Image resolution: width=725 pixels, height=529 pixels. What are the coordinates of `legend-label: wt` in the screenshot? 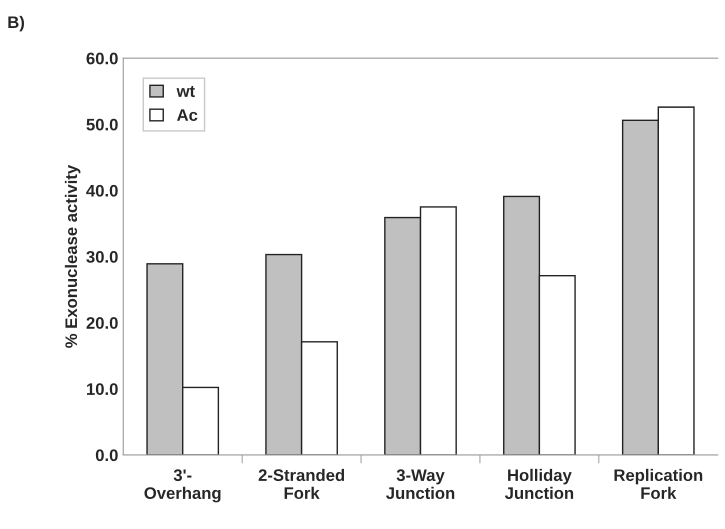 It's located at (185, 92).